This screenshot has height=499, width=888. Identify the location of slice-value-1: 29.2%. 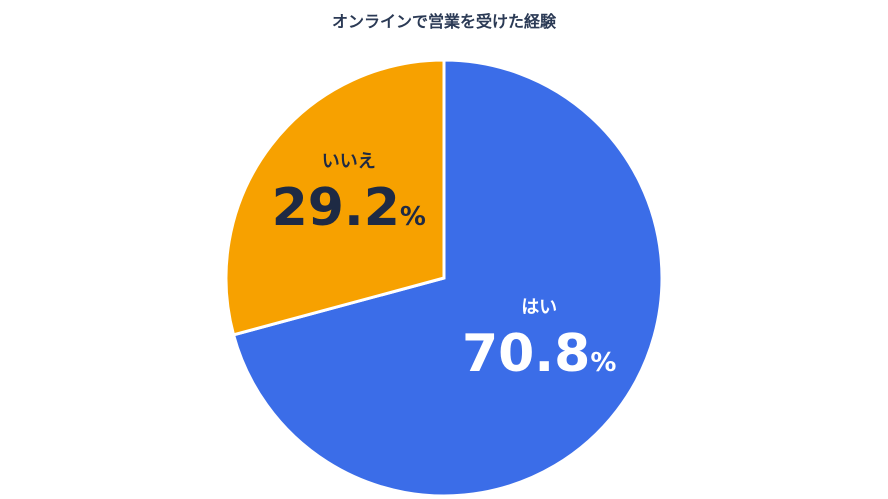
(349, 208).